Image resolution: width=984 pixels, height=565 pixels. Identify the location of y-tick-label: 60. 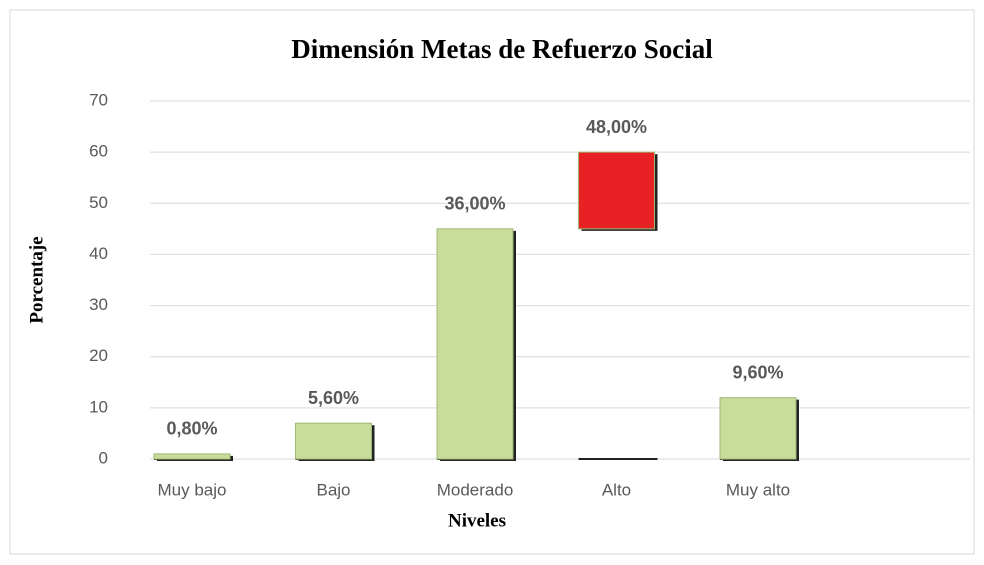
(98, 151).